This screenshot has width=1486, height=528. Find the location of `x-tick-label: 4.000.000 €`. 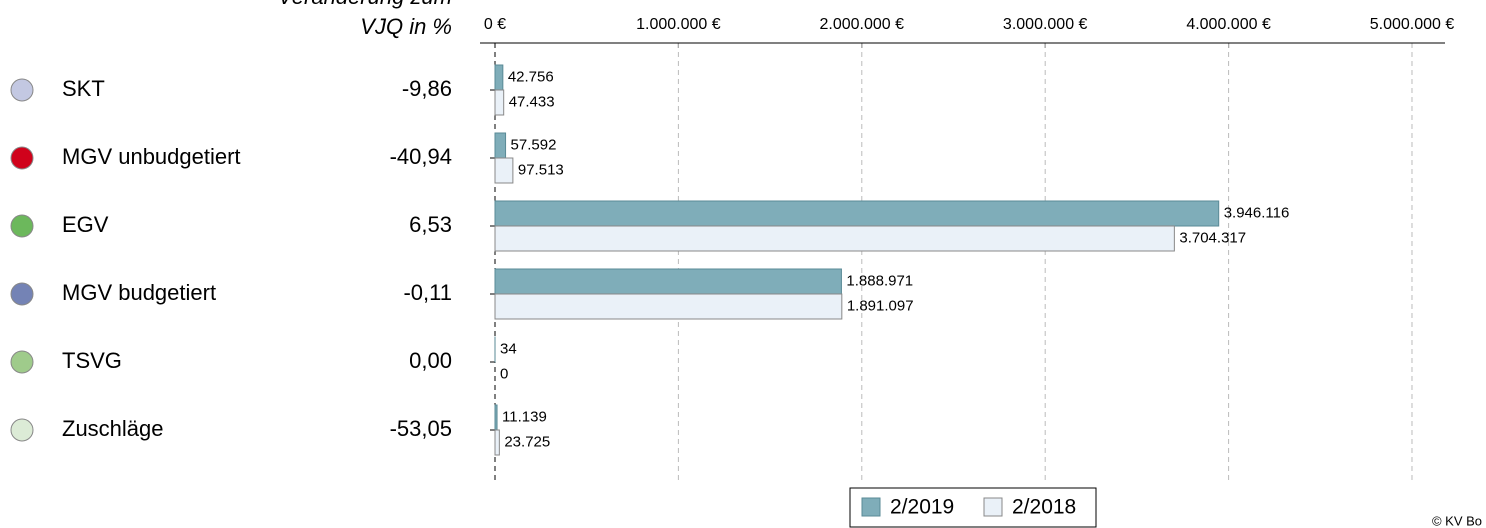

x-tick-label: 4.000.000 € is located at coordinates (1228, 24).